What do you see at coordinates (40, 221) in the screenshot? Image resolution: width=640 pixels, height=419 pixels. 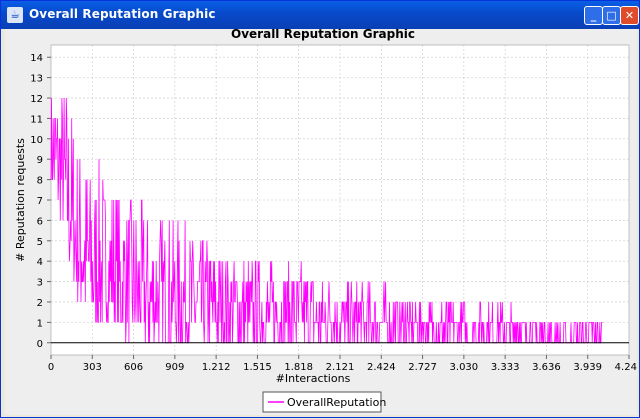 I see `y-tick-label: 6` at bounding box center [40, 221].